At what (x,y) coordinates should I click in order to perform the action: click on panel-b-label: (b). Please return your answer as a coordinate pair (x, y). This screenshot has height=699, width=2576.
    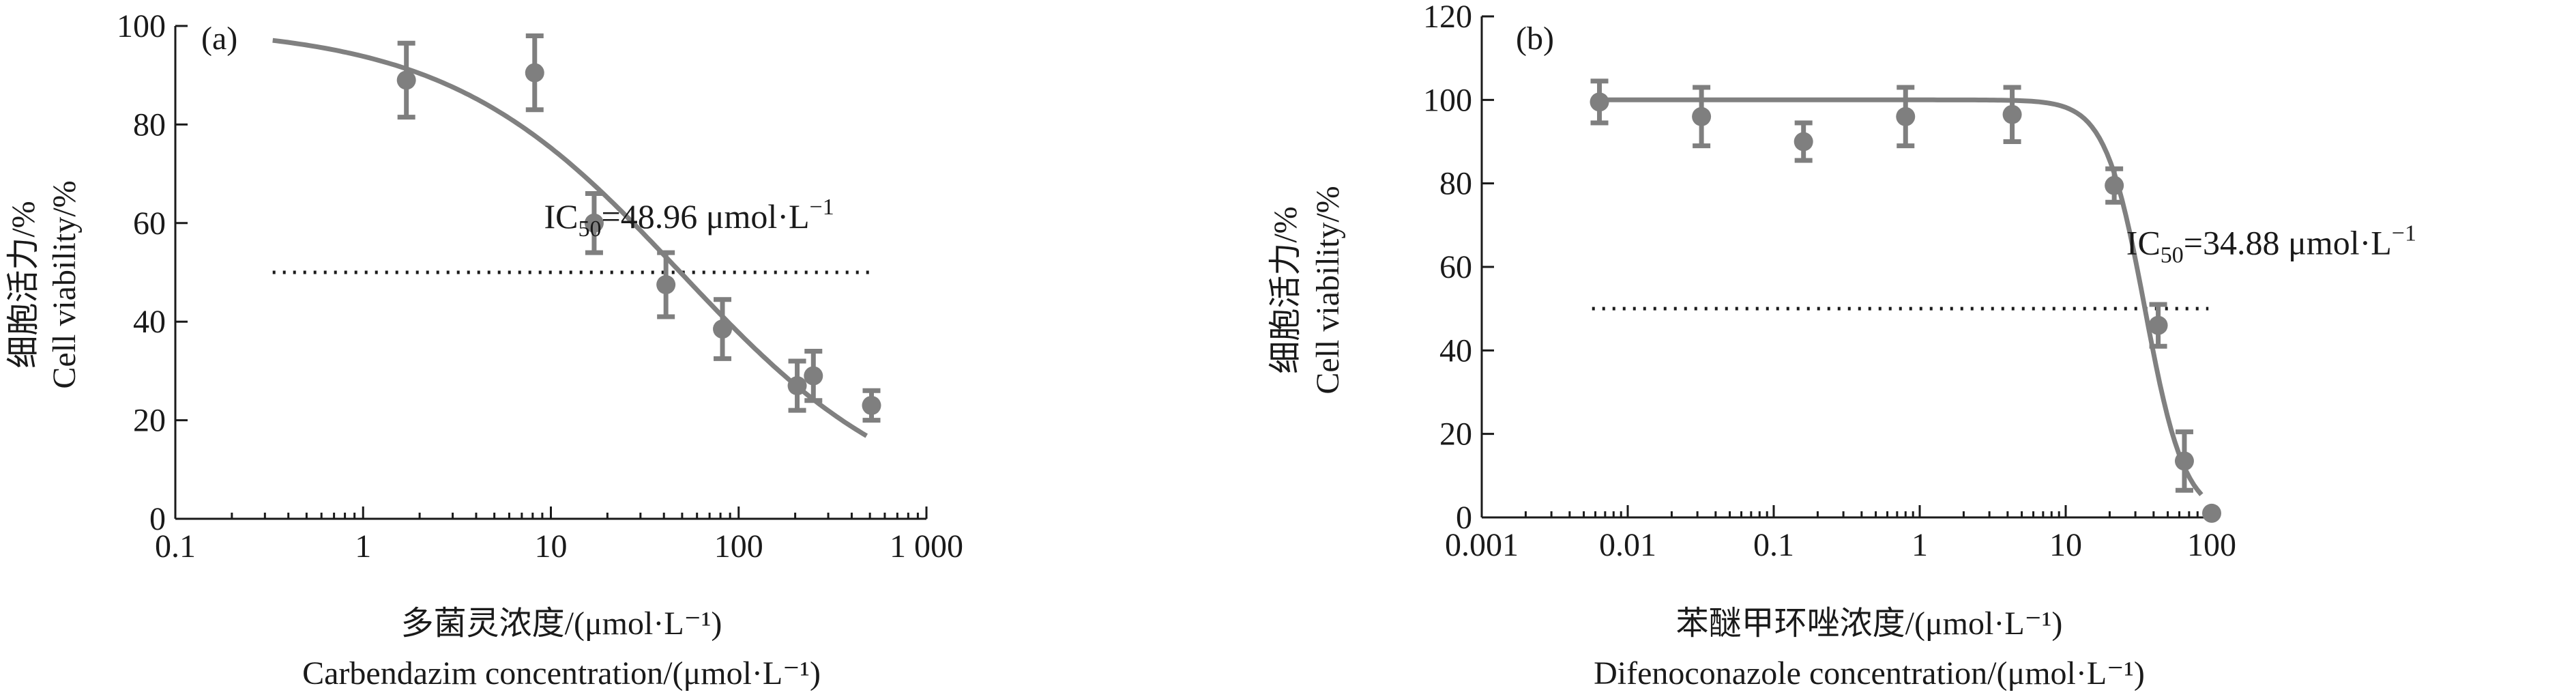
    Looking at the image, I should click on (1535, 38).